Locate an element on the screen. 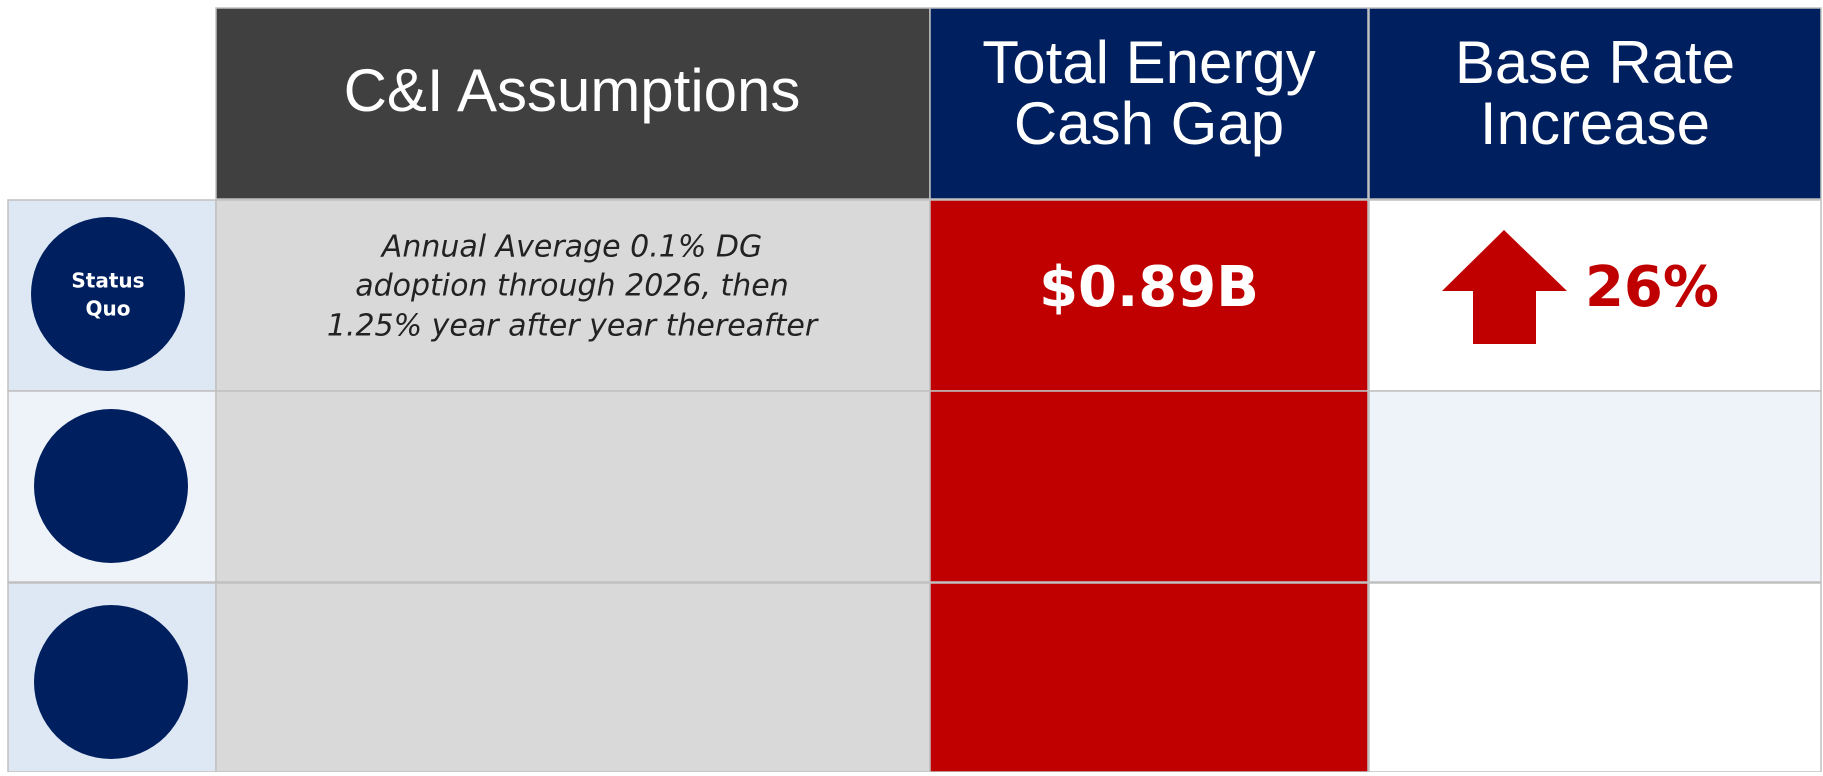 The image size is (1823, 776). header-text: C&I Assumptions is located at coordinates (572, 90).